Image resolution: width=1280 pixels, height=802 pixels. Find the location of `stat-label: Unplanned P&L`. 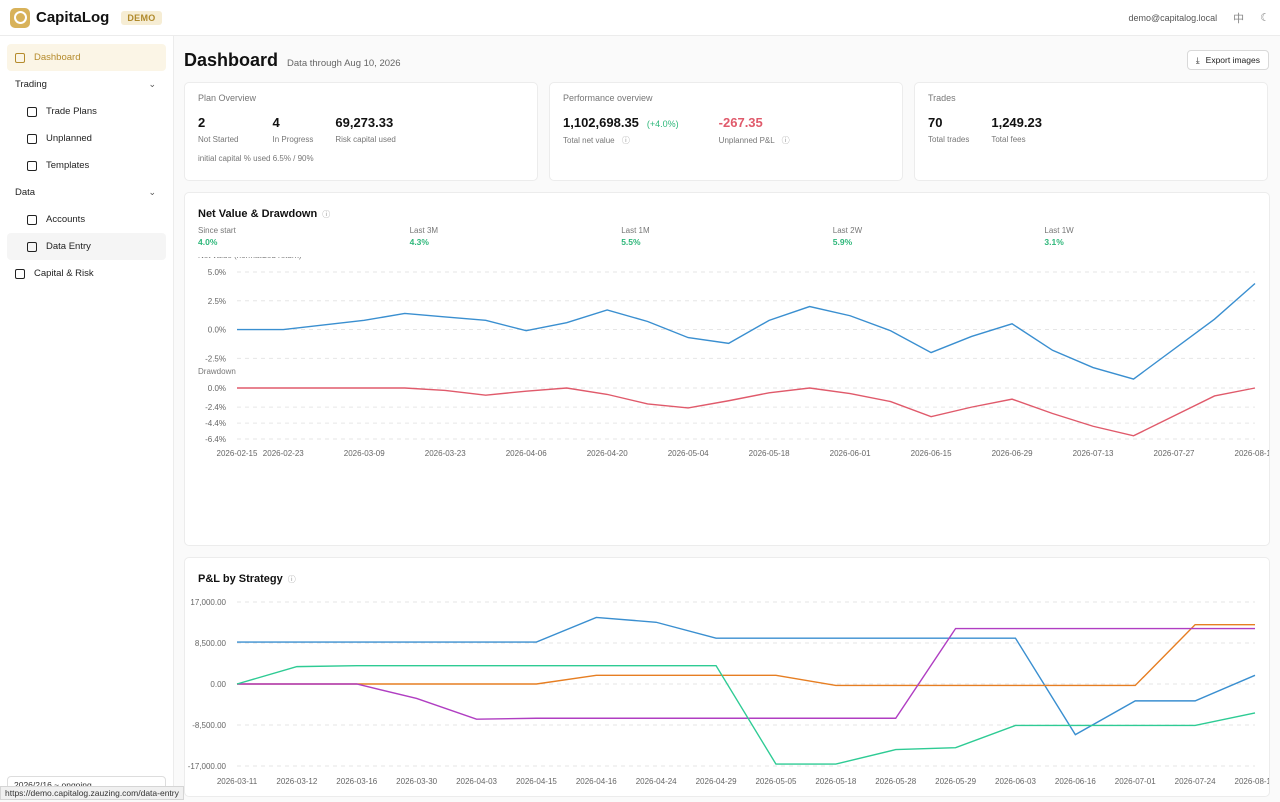

stat-label: Unplanned P&L is located at coordinates (747, 140).